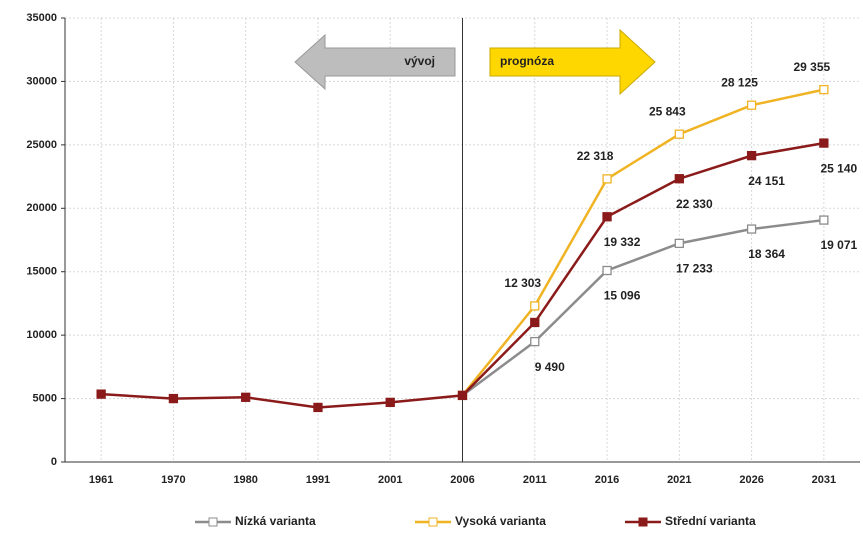 The image size is (863, 536). What do you see at coordinates (643, 307) in the screenshot?
I see `series-line` at bounding box center [643, 307].